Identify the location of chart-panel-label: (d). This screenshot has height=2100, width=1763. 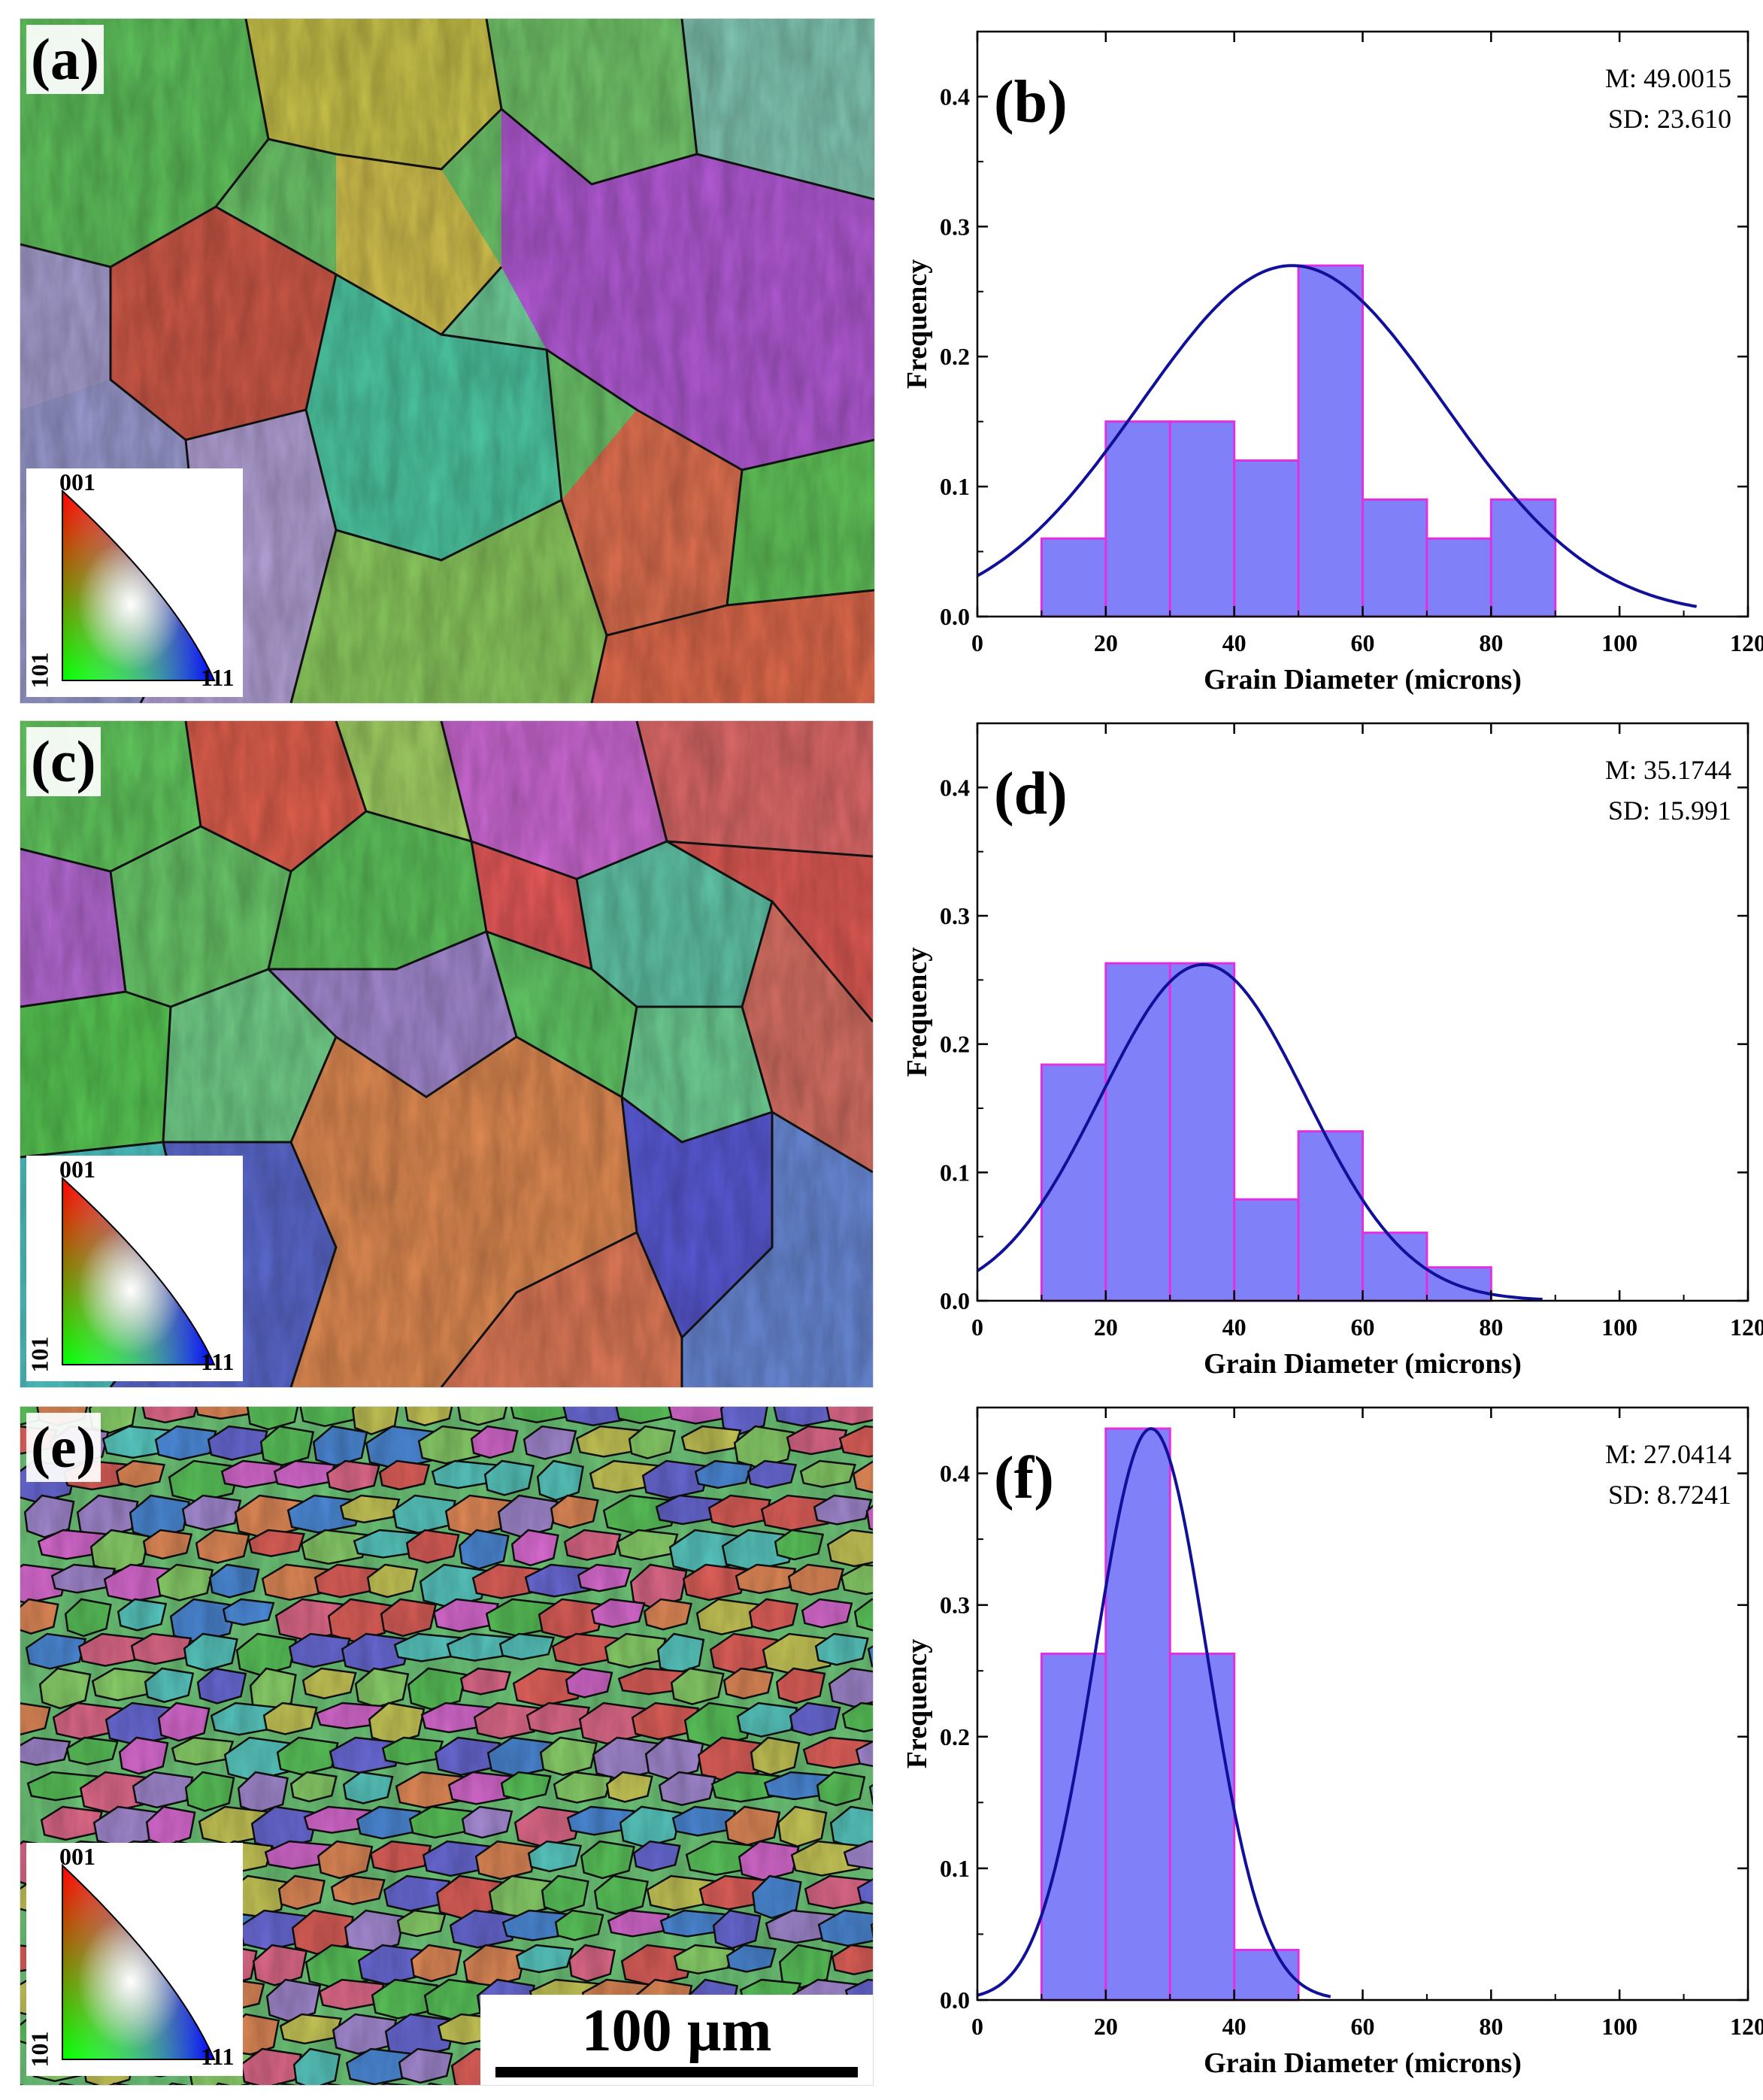
(1031, 794).